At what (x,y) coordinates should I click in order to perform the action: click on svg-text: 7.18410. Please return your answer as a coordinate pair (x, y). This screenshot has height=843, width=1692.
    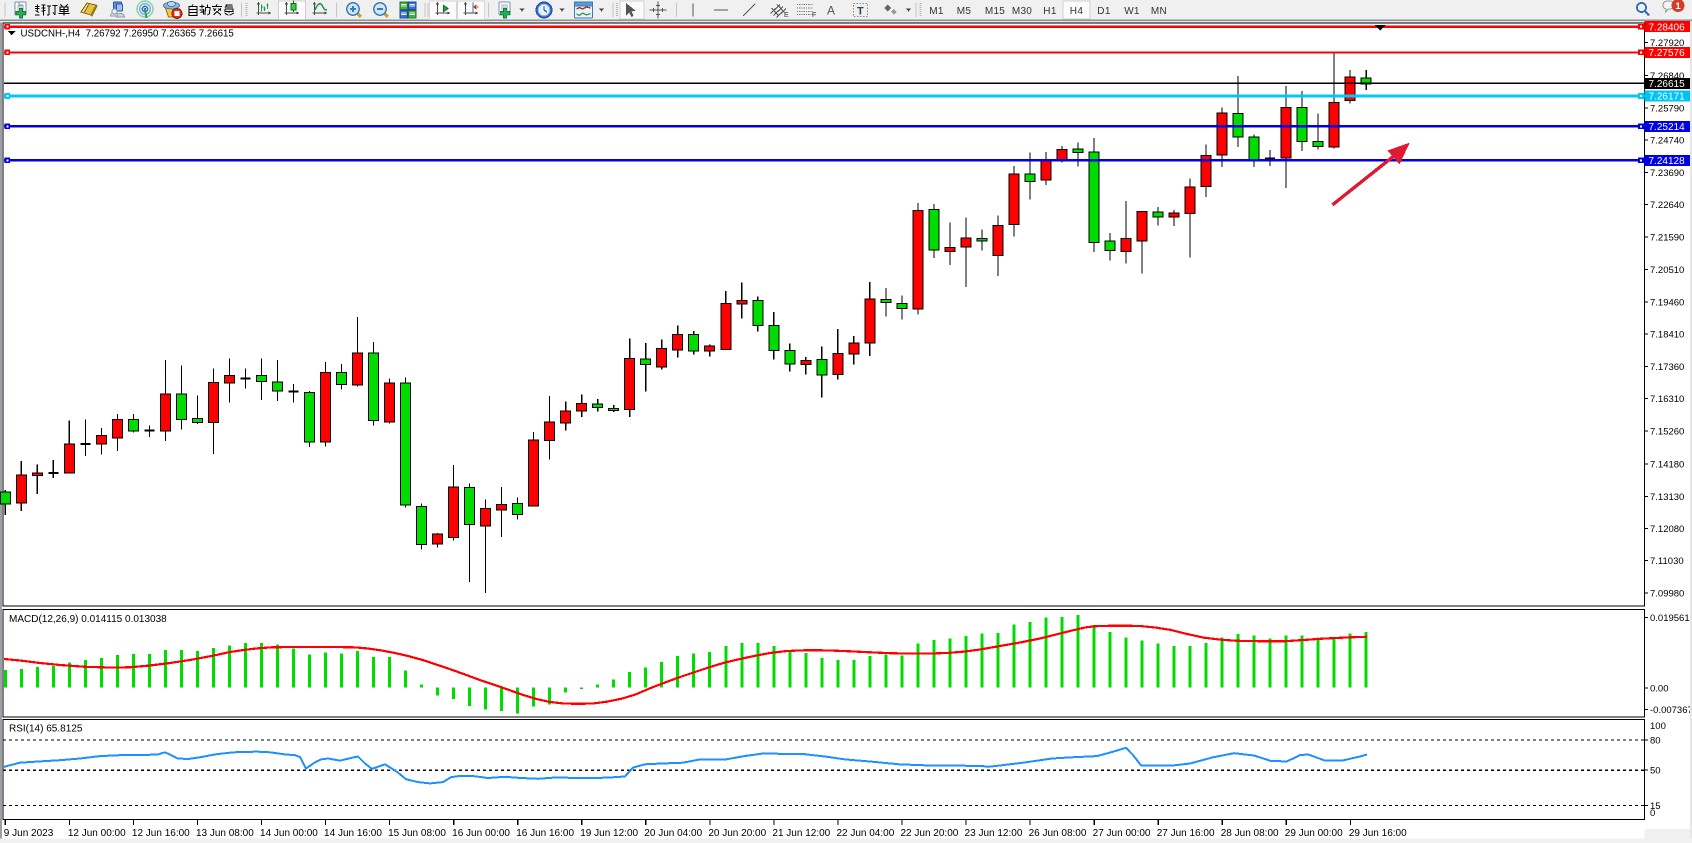
    Looking at the image, I should click on (1667, 335).